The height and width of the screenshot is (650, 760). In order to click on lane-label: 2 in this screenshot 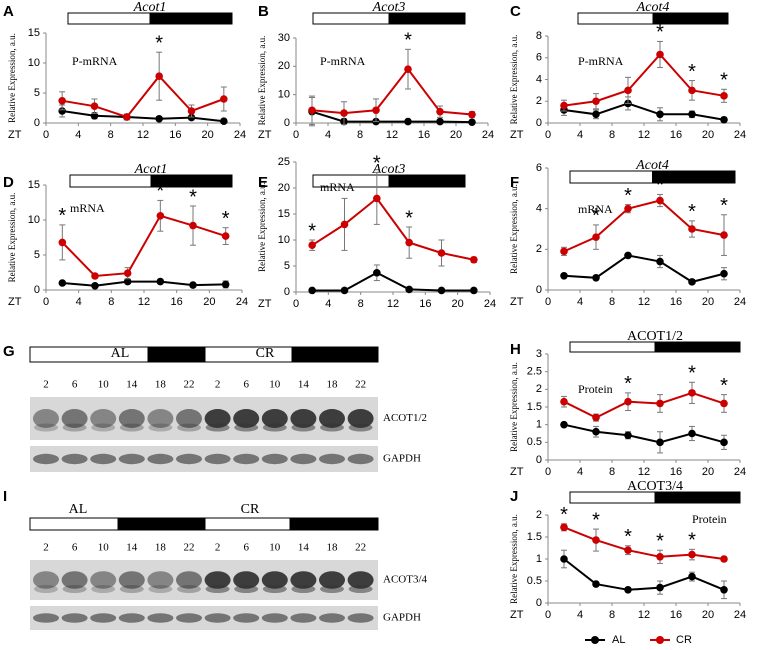, I will do `click(218, 548)`.